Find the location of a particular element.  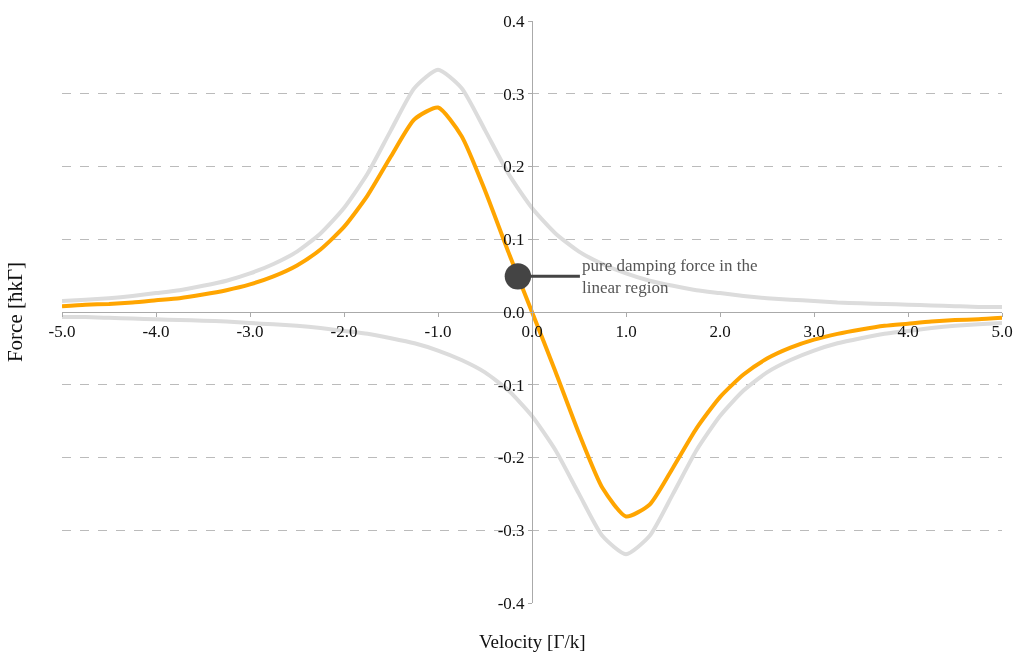

y-tick-label: 0.3 is located at coordinates (514, 94).